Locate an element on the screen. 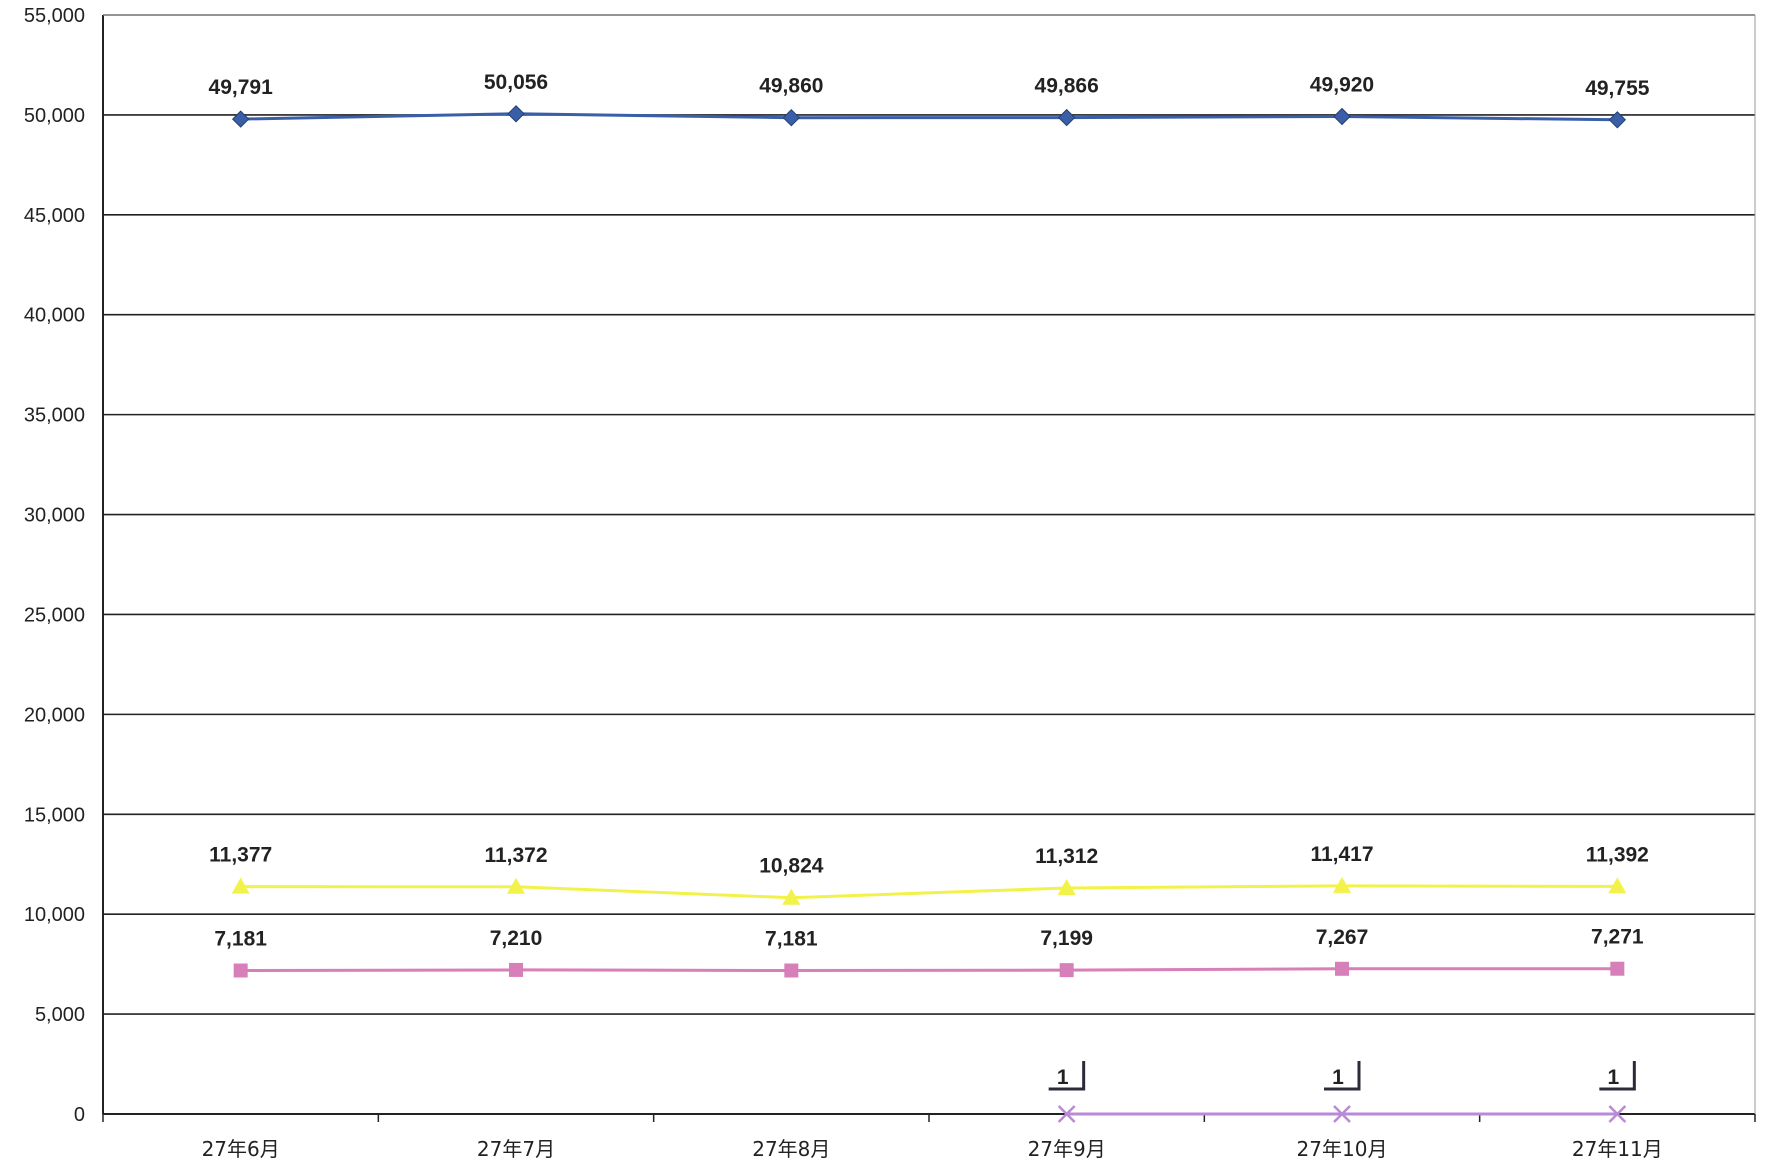 The height and width of the screenshot is (1169, 1765). x-tick-label: 27年11月 is located at coordinates (1617, 1149).